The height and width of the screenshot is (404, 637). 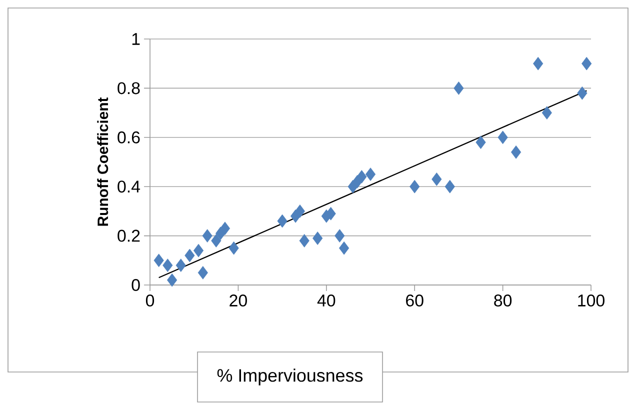 I want to click on x-tick-label: 80, so click(x=503, y=300).